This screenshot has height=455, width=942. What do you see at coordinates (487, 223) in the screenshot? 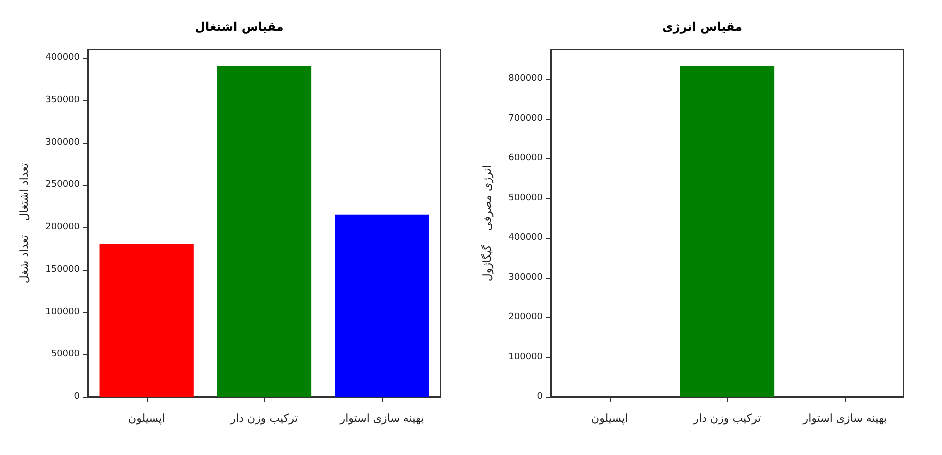
I see `y-axis-title: انرژی مصرفی گیگاژول` at bounding box center [487, 223].